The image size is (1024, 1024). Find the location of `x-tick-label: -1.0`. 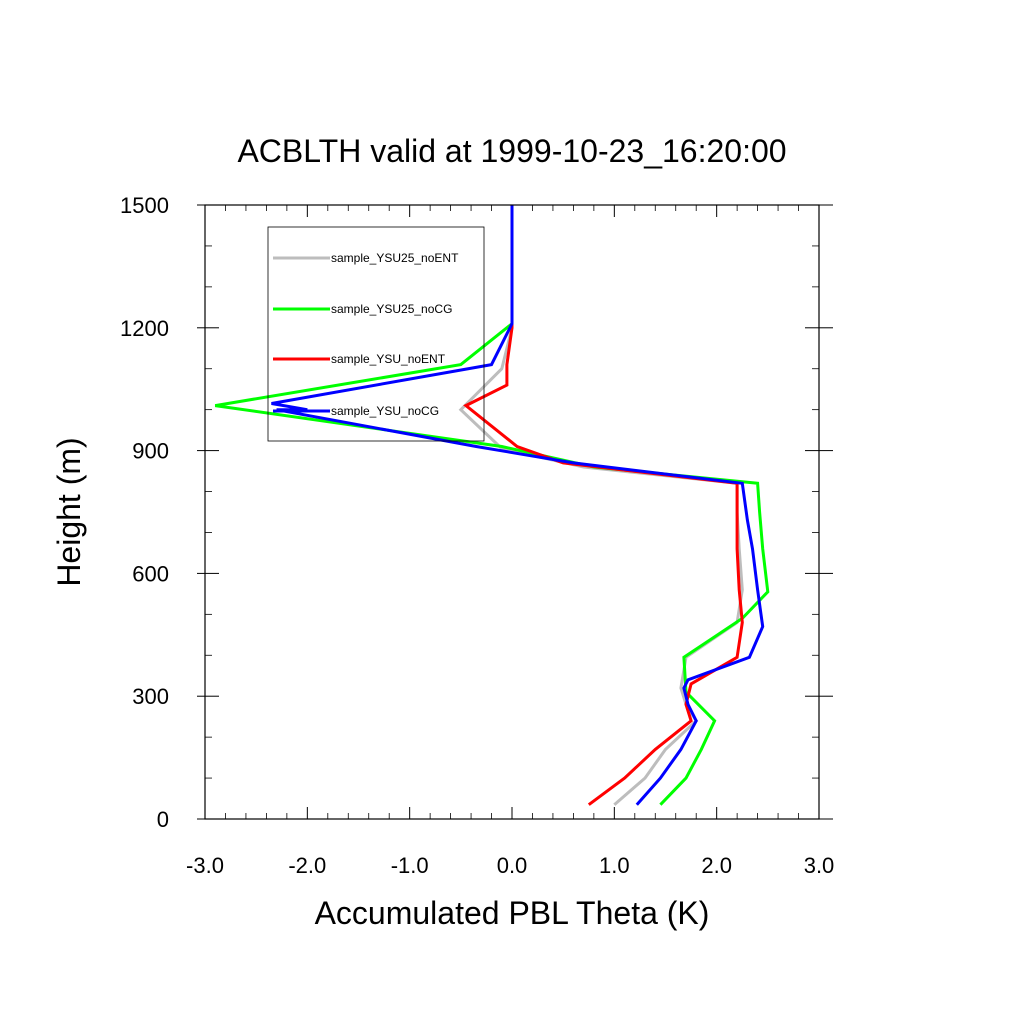

x-tick-label: -1.0 is located at coordinates (410, 865).